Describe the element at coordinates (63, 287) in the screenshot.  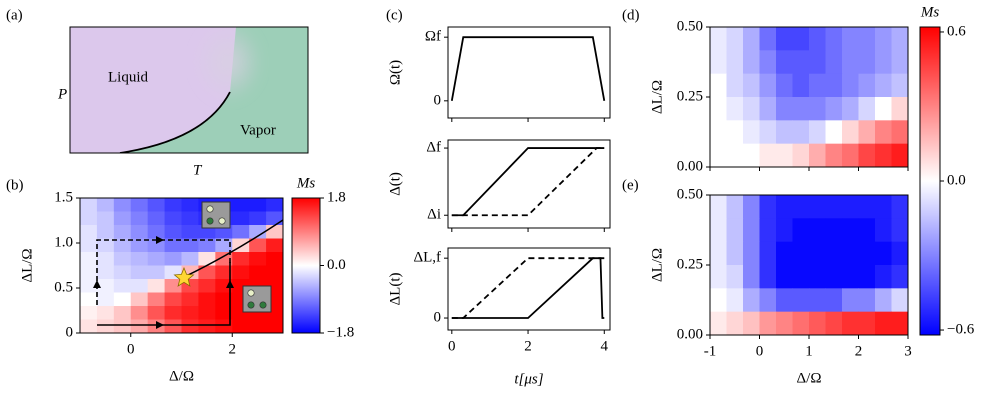
I see `y-tick-label: 0.5` at that location.